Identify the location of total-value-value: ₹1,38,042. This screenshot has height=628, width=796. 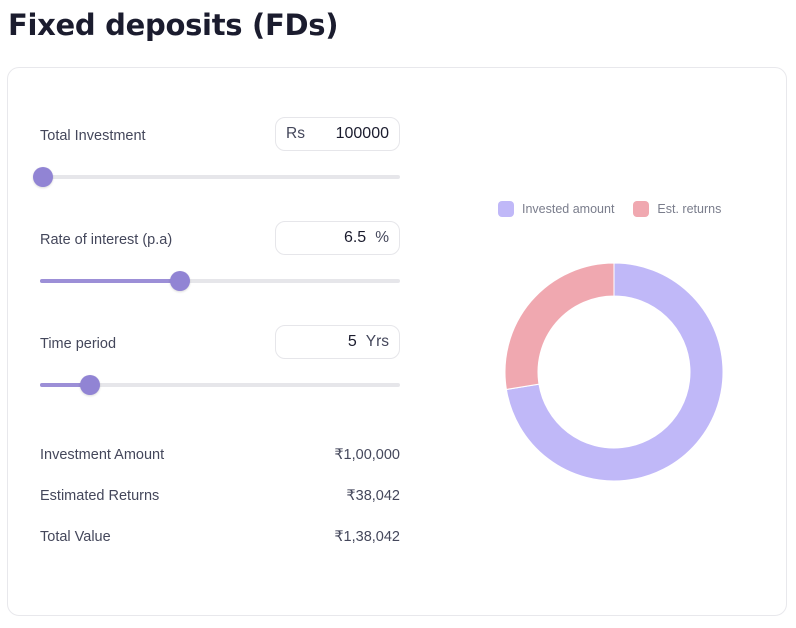
(367, 537).